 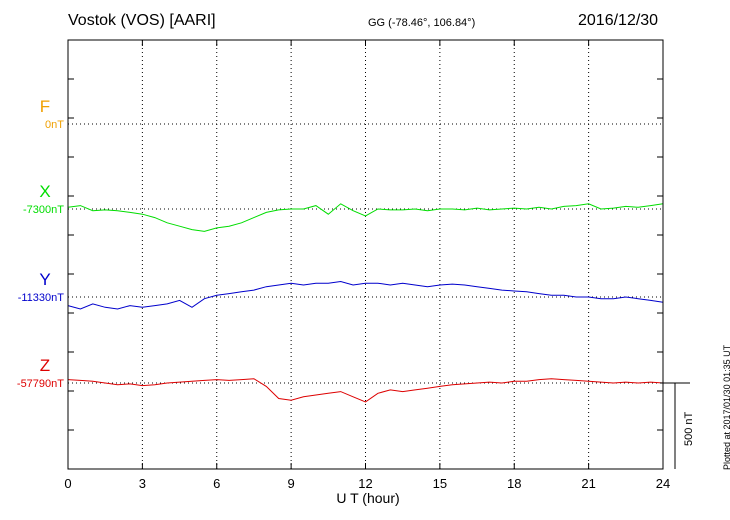 What do you see at coordinates (142, 20) in the screenshot?
I see `station-title: Vostok (VOS) [AARI]` at bounding box center [142, 20].